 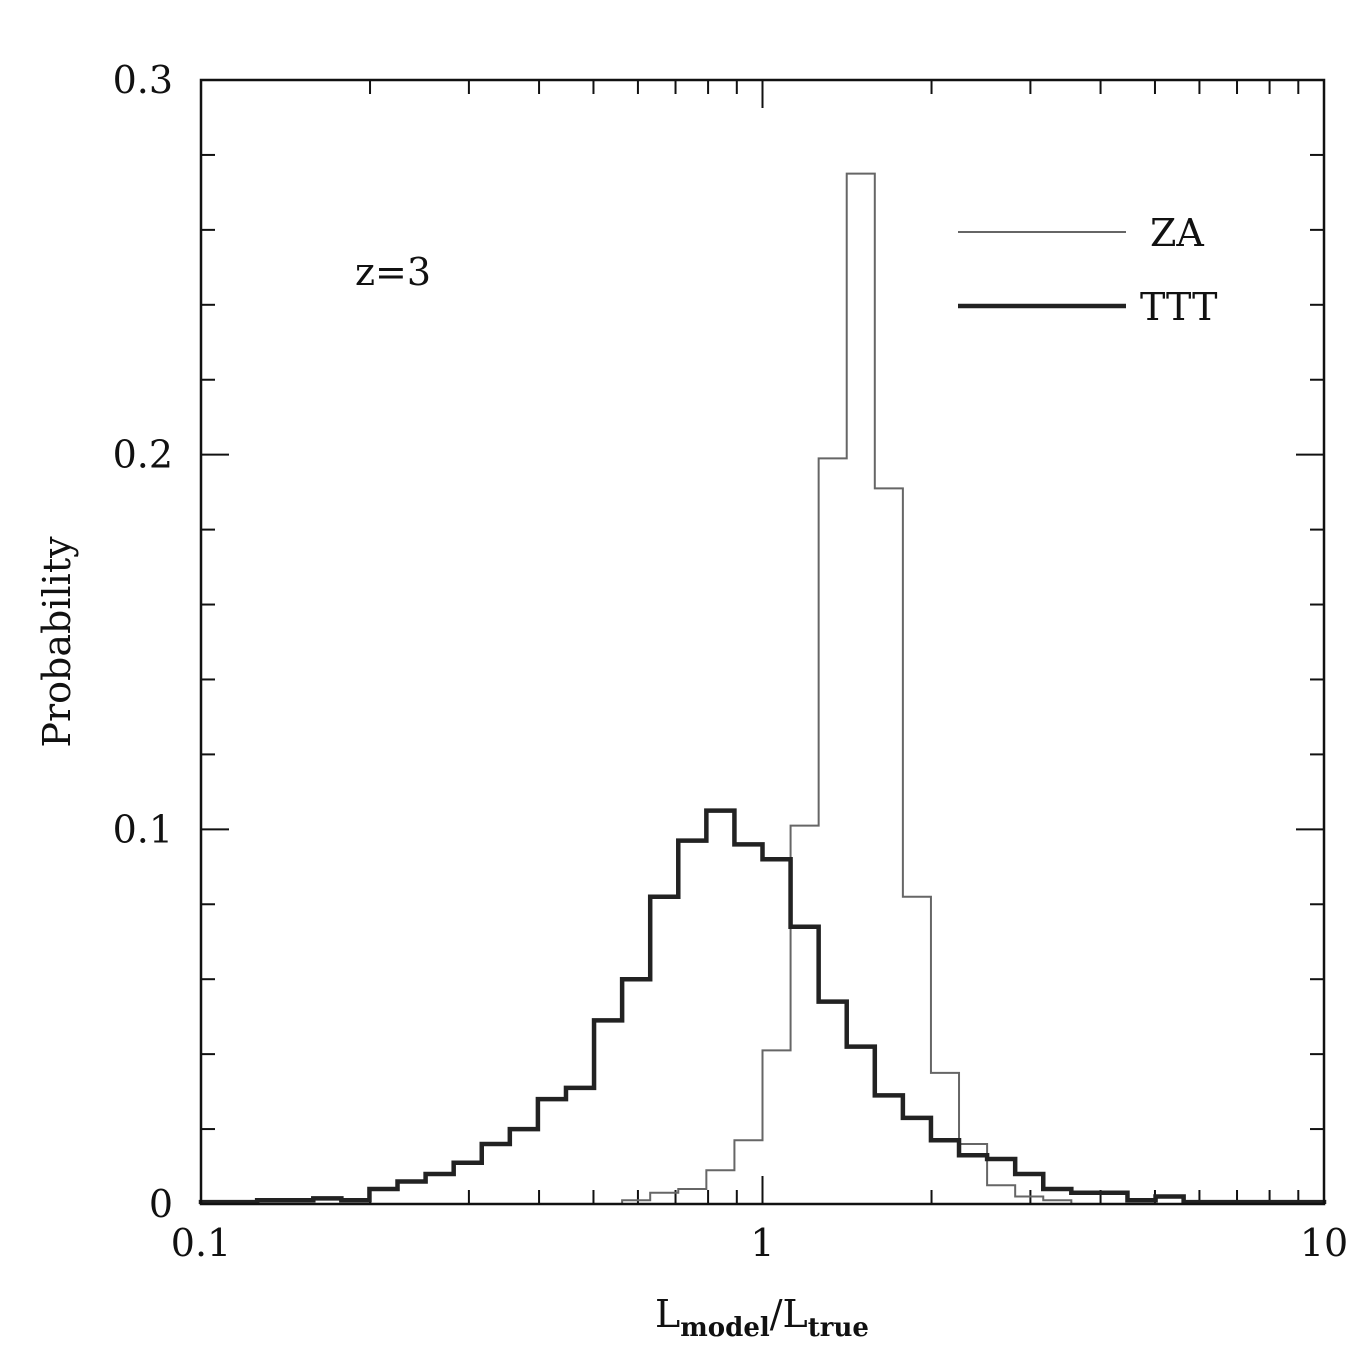 I want to click on x-axis-title: Lmodel/Ltrue, so click(x=762, y=1317).